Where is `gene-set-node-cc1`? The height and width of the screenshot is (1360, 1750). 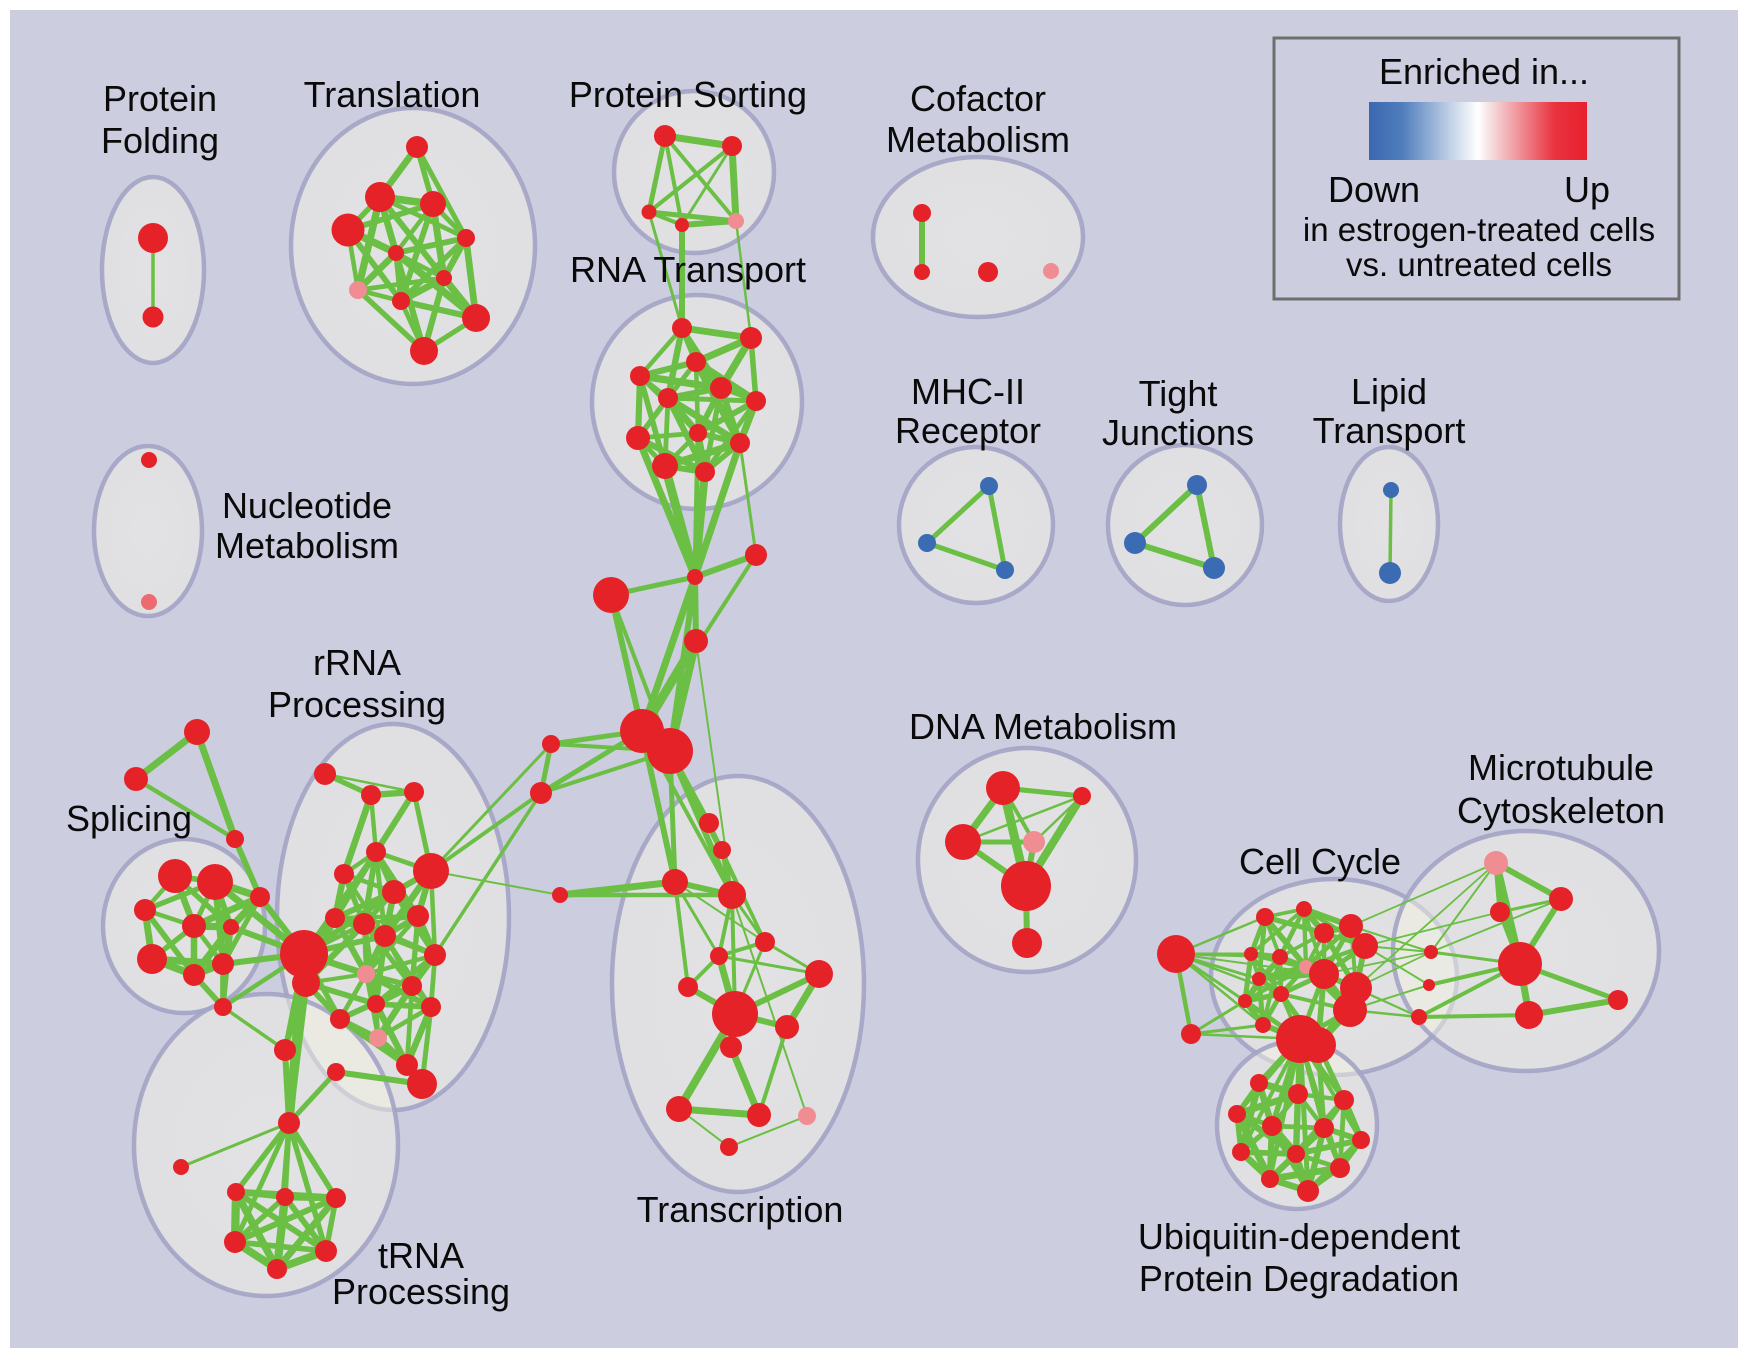 gene-set-node-cc1 is located at coordinates (1176, 954).